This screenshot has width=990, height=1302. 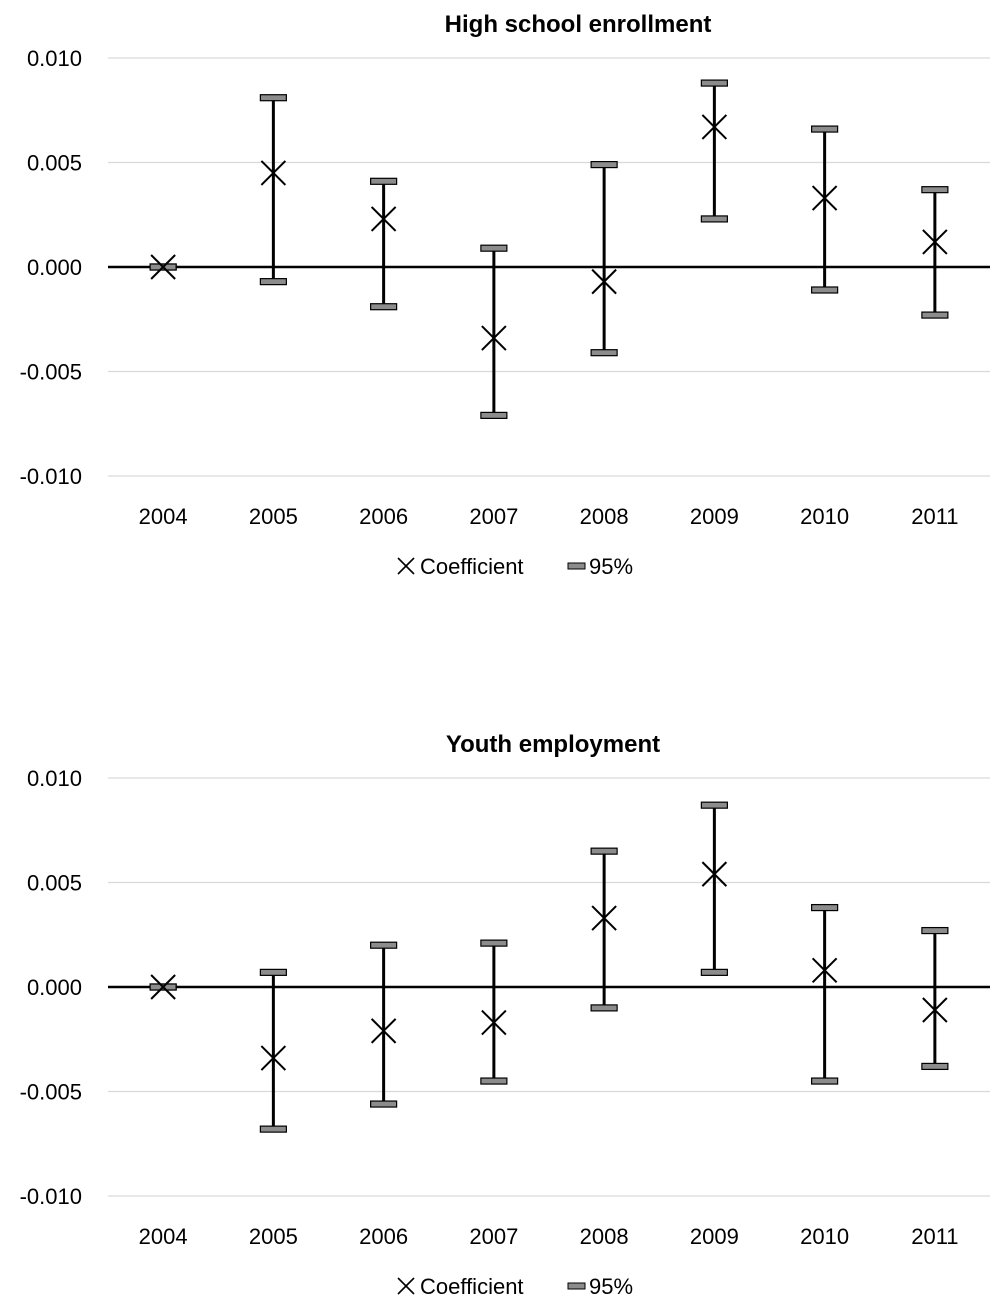 What do you see at coordinates (553, 744) in the screenshot?
I see `chart-title: Youth employment` at bounding box center [553, 744].